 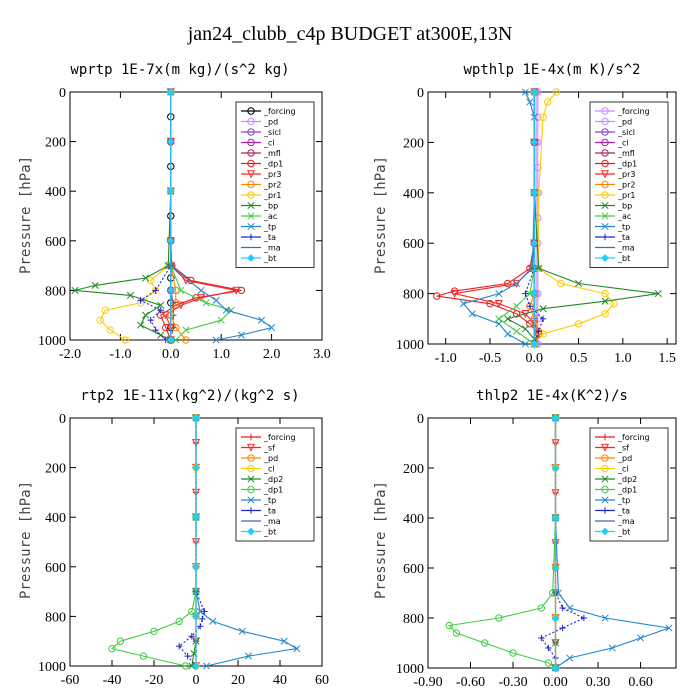 What do you see at coordinates (270, 206) in the screenshot?
I see `legend-label: _bp` at bounding box center [270, 206].